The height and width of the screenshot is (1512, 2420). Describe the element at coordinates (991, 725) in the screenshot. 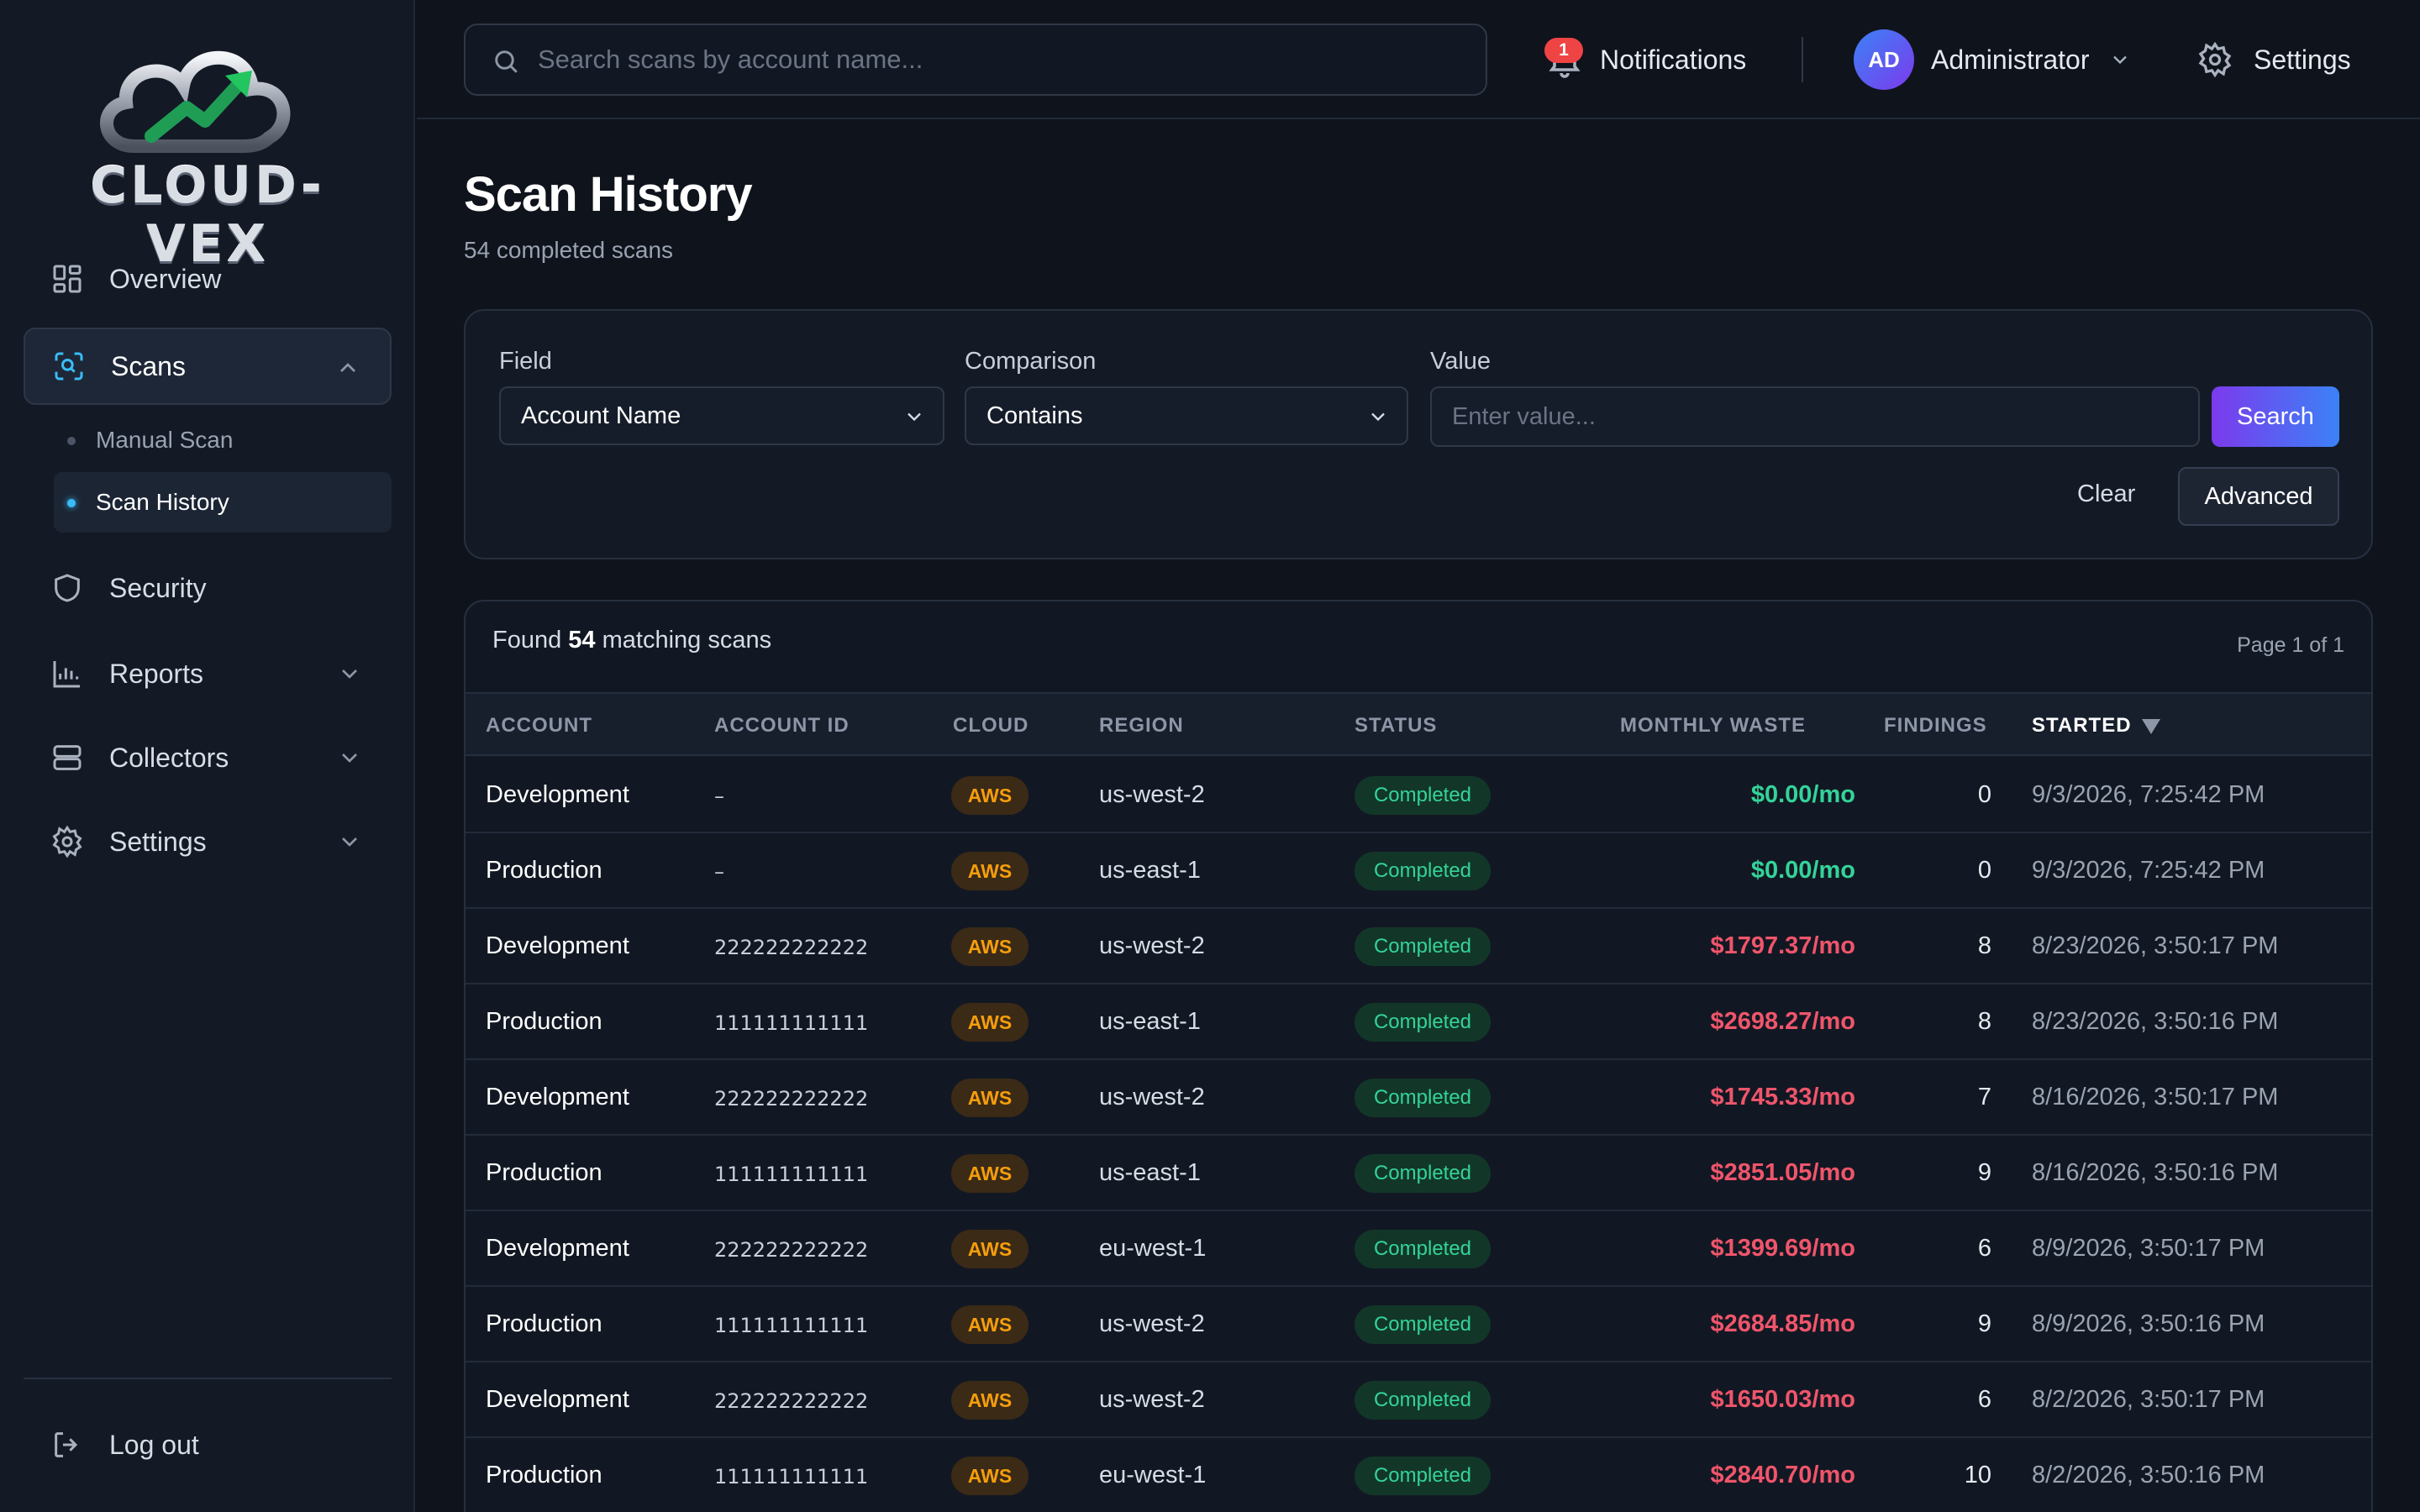

I see `column-header-cloud: CLOUD` at that location.